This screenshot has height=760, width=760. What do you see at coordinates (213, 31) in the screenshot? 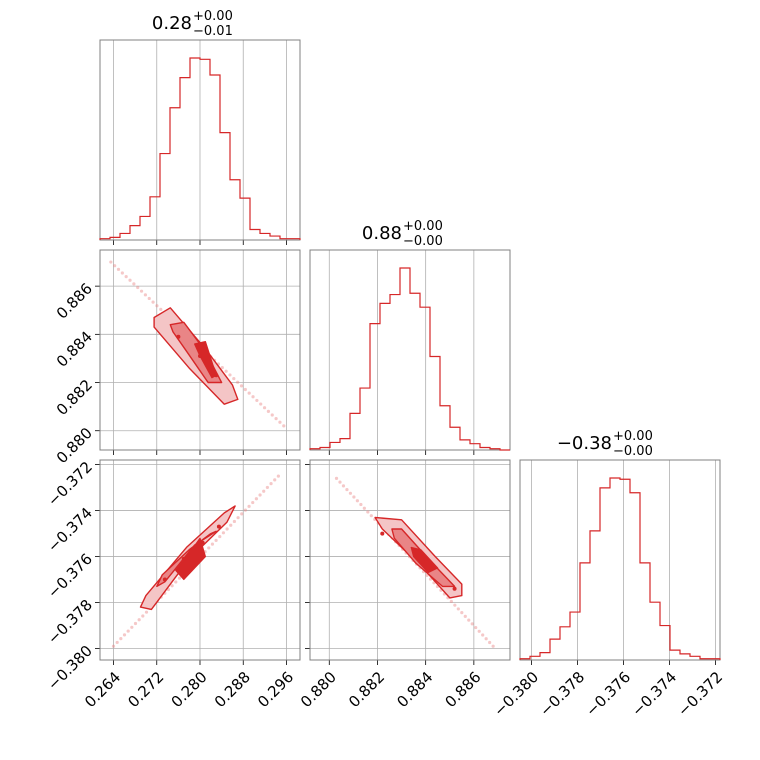
I see `panel-title-minus: −0.01` at bounding box center [213, 31].